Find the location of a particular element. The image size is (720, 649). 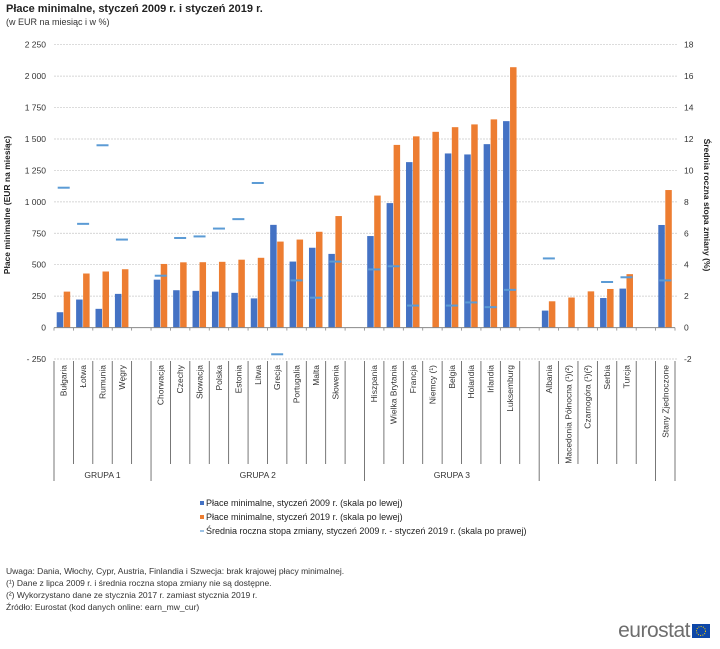

category-label: Portugalia is located at coordinates (297, 384).